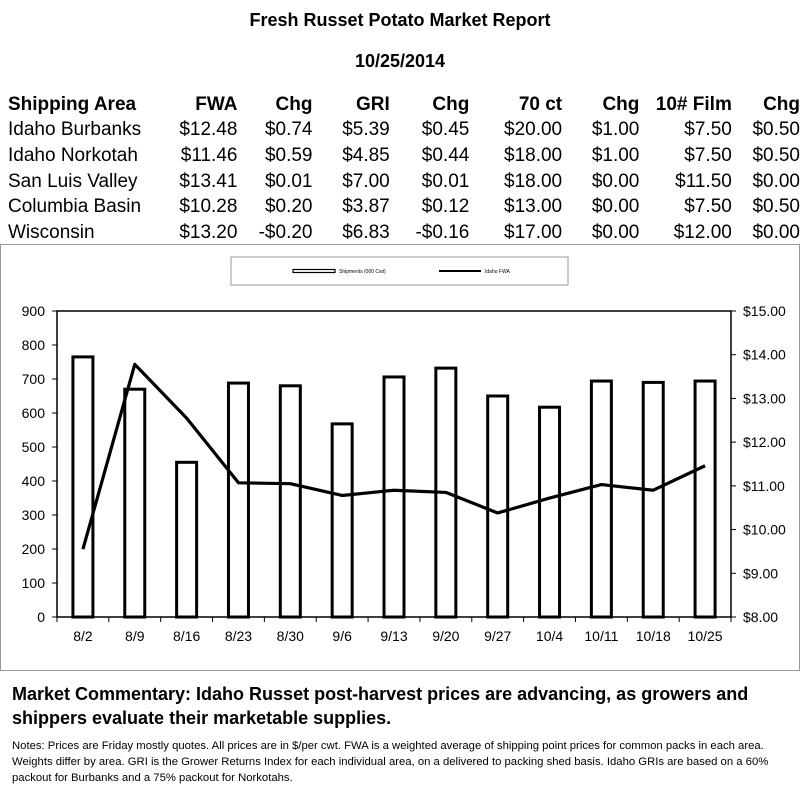  Describe the element at coordinates (533, 207) in the screenshot. I see `cell-70ct: $13.00` at that location.